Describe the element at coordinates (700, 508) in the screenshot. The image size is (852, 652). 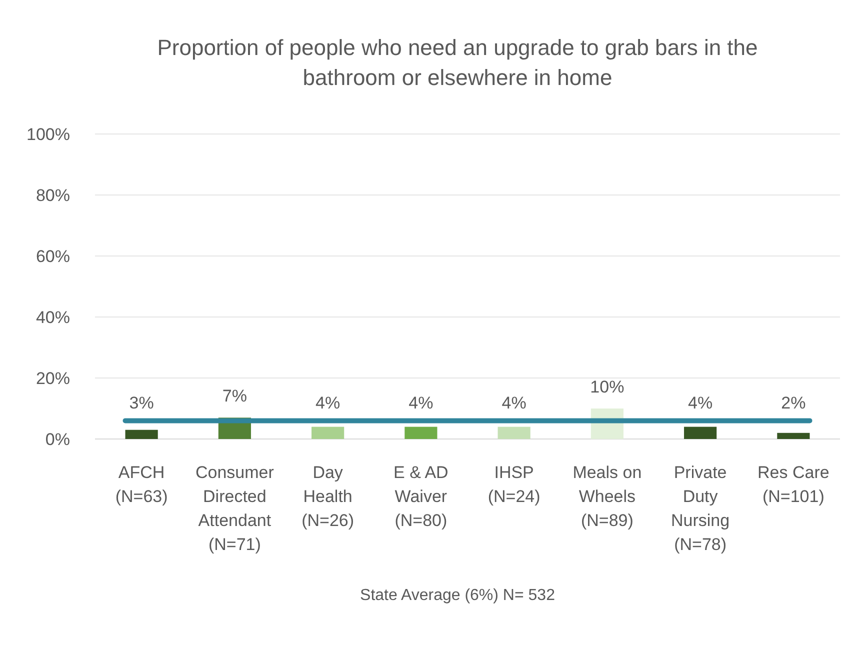
I see `x-tick-label: Private Duty Nursing (N=78)` at that location.